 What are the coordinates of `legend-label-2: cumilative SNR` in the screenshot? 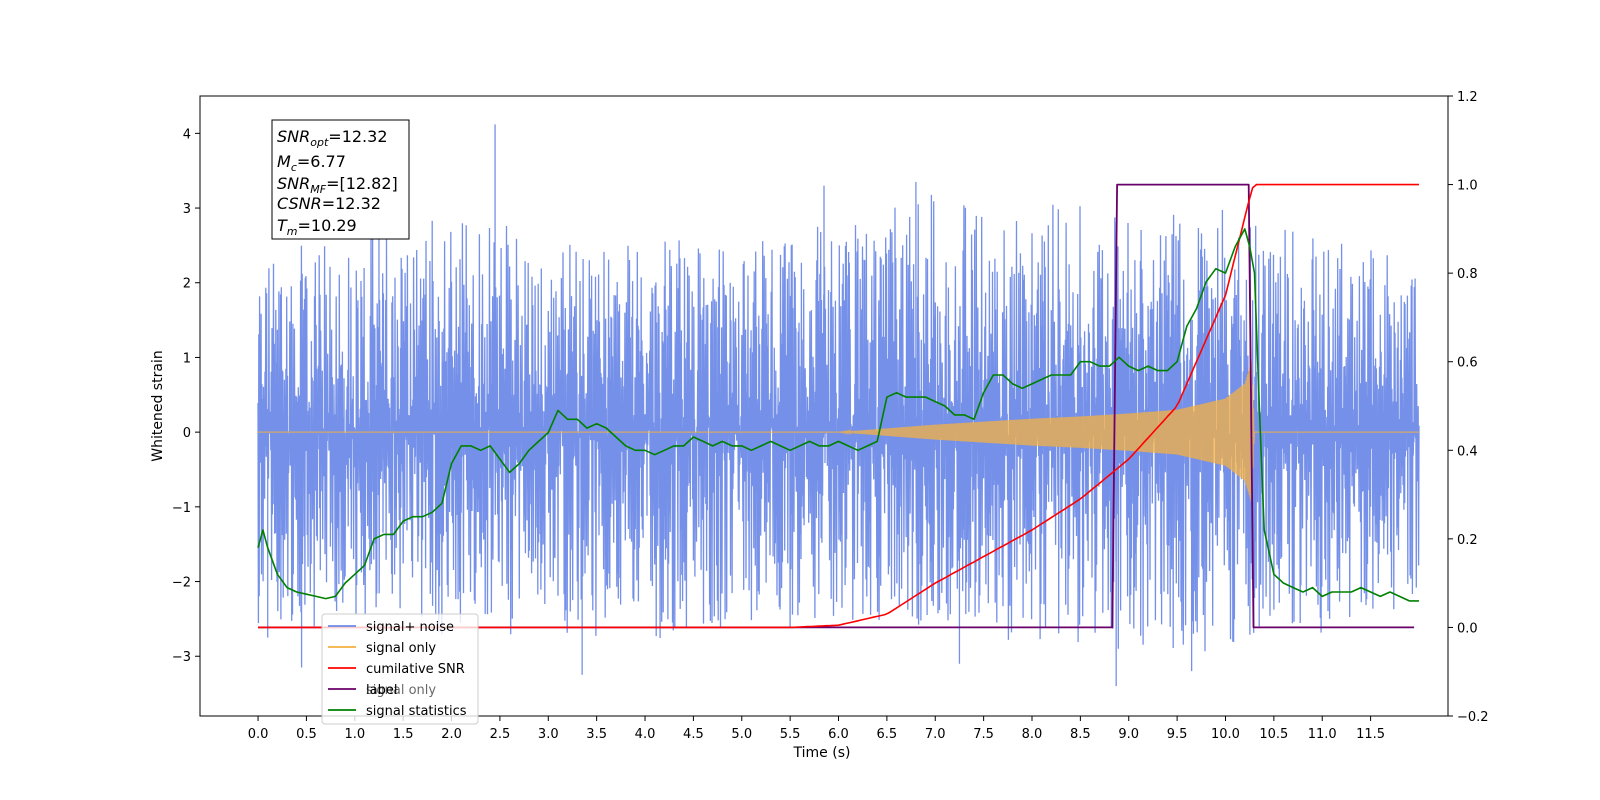 It's located at (415, 669).